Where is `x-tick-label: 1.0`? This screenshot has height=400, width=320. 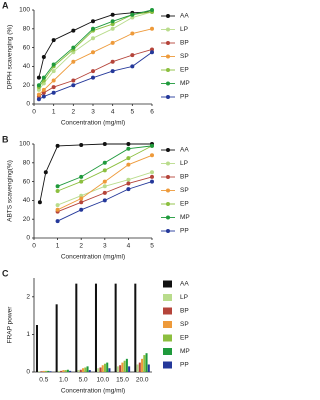
x-tick-label: 1.0 is located at coordinates (63, 380).